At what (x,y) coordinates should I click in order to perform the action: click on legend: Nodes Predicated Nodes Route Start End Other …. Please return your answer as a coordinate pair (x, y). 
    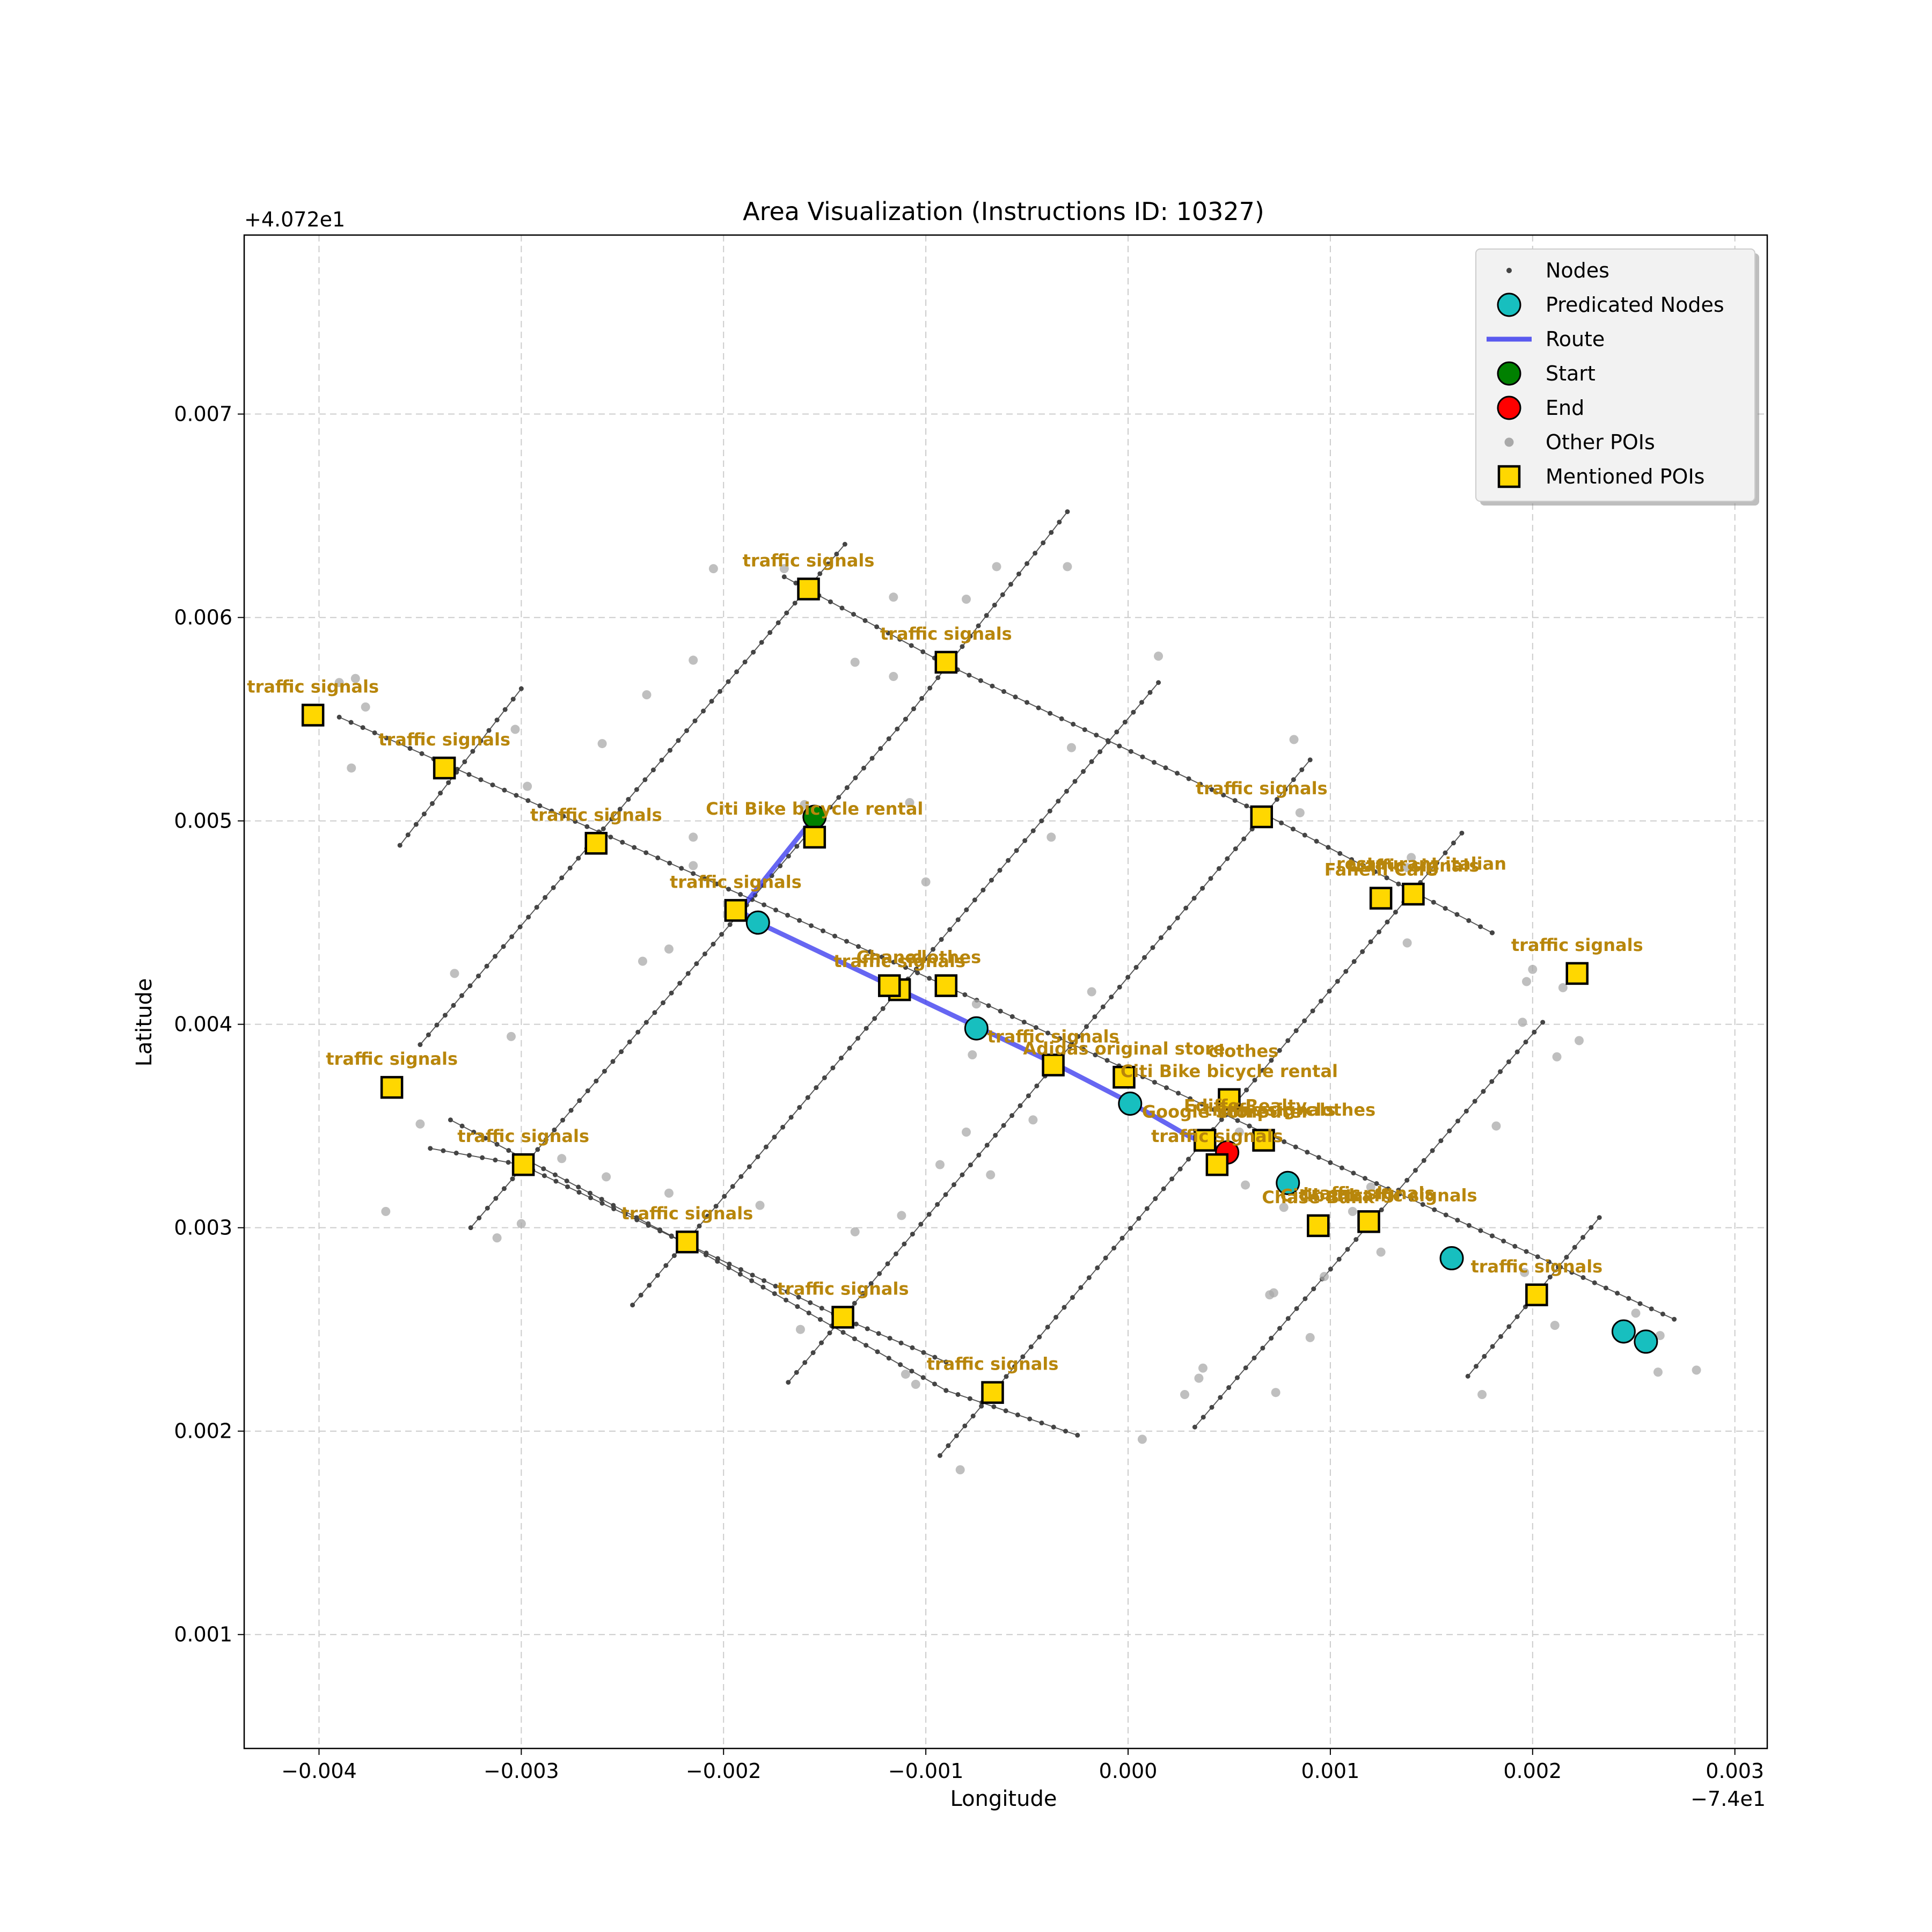
    Looking at the image, I should click on (1617, 377).